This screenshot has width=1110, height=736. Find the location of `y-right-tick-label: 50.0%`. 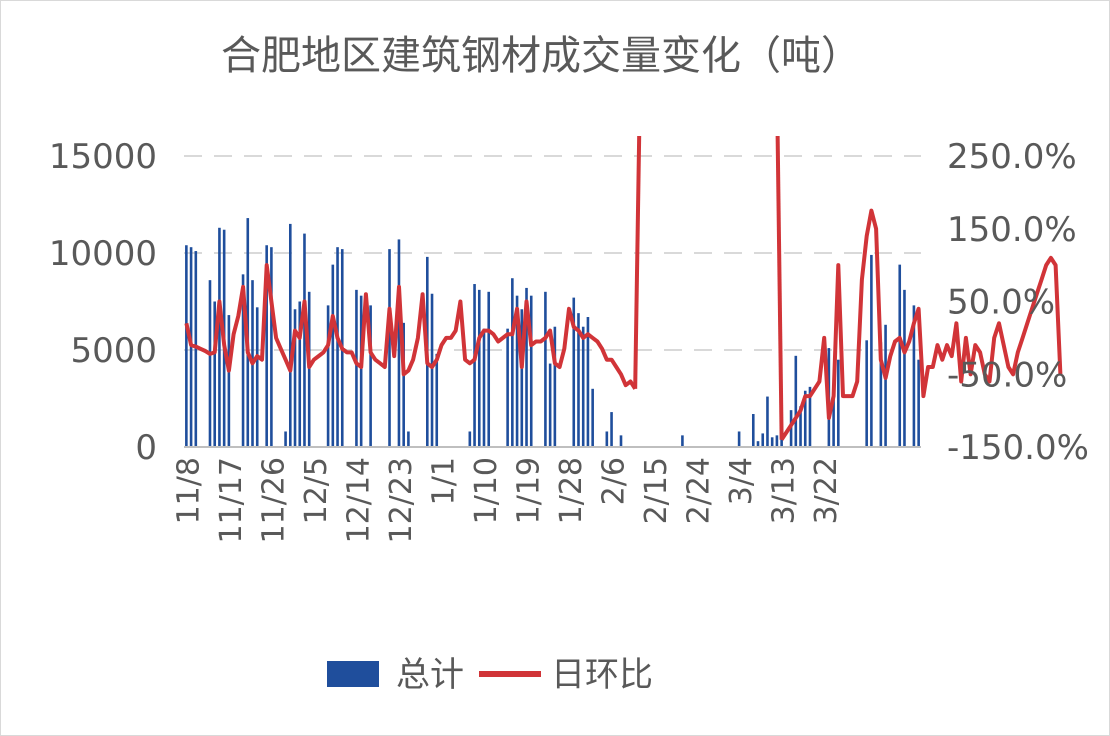

y-right-tick-label: 50.0% is located at coordinates (1001, 303).